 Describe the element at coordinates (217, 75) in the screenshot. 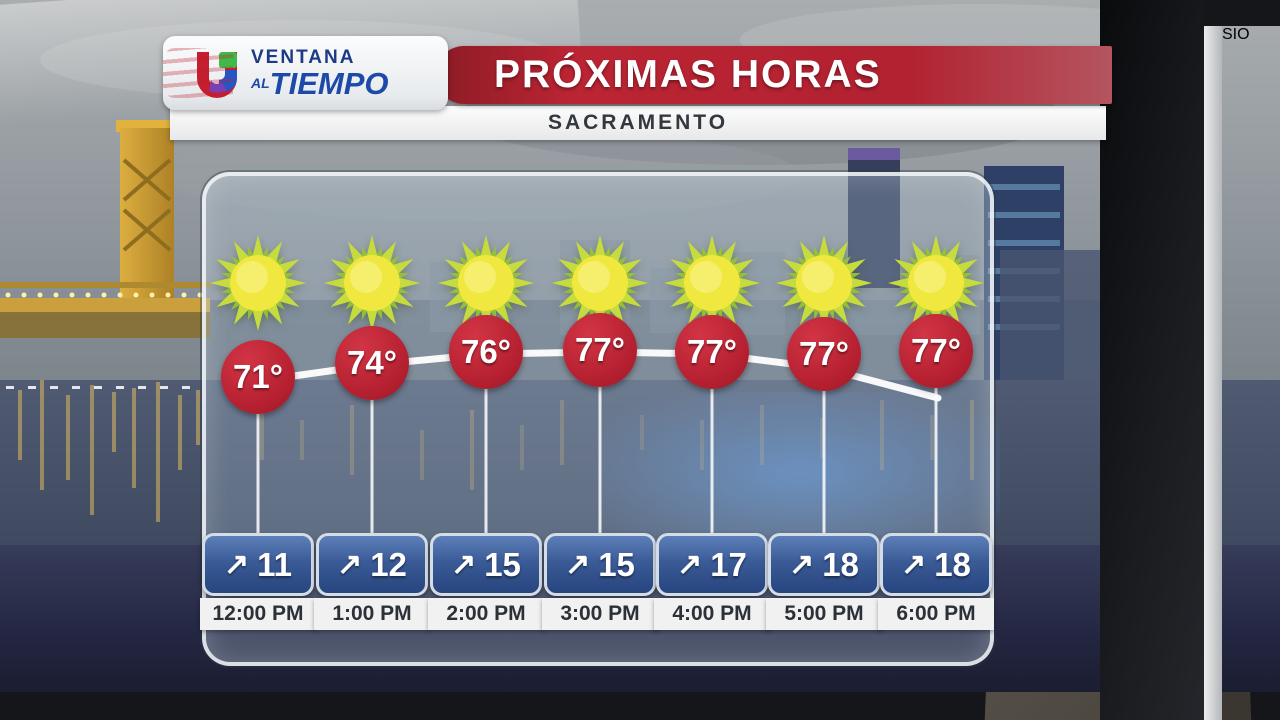

I see `univision-logo-icon` at that location.